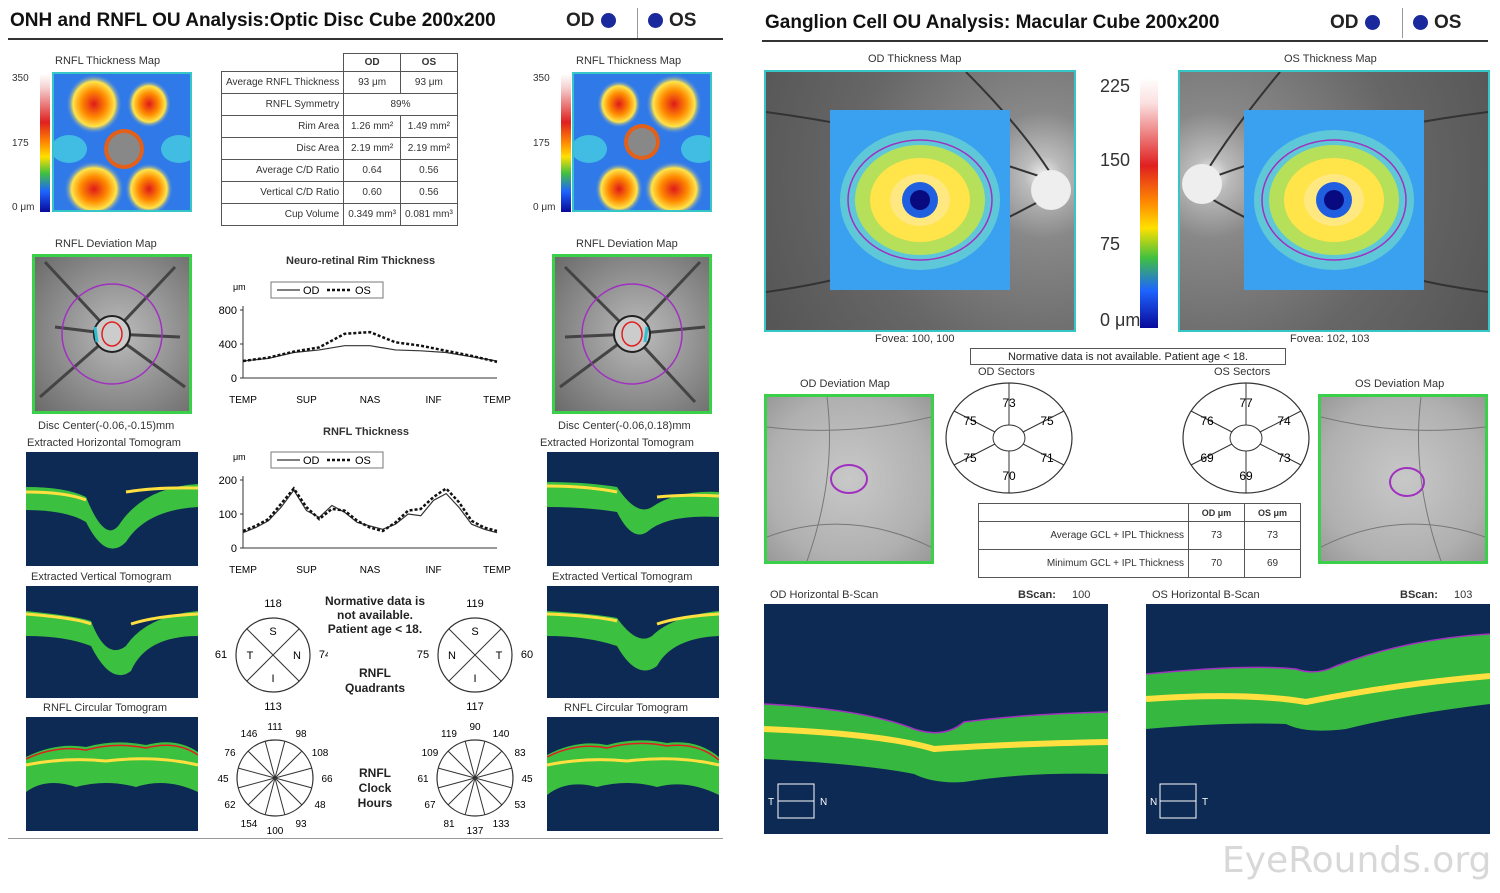 This screenshot has height=893, width=1500. I want to click on os-sector-lower-left: 69, so click(1207, 458).